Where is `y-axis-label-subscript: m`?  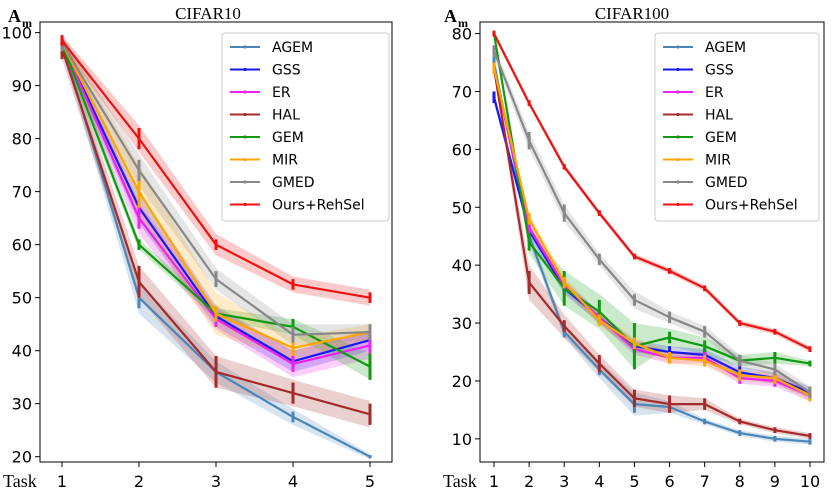
y-axis-label-subscript: m is located at coordinates (27, 23).